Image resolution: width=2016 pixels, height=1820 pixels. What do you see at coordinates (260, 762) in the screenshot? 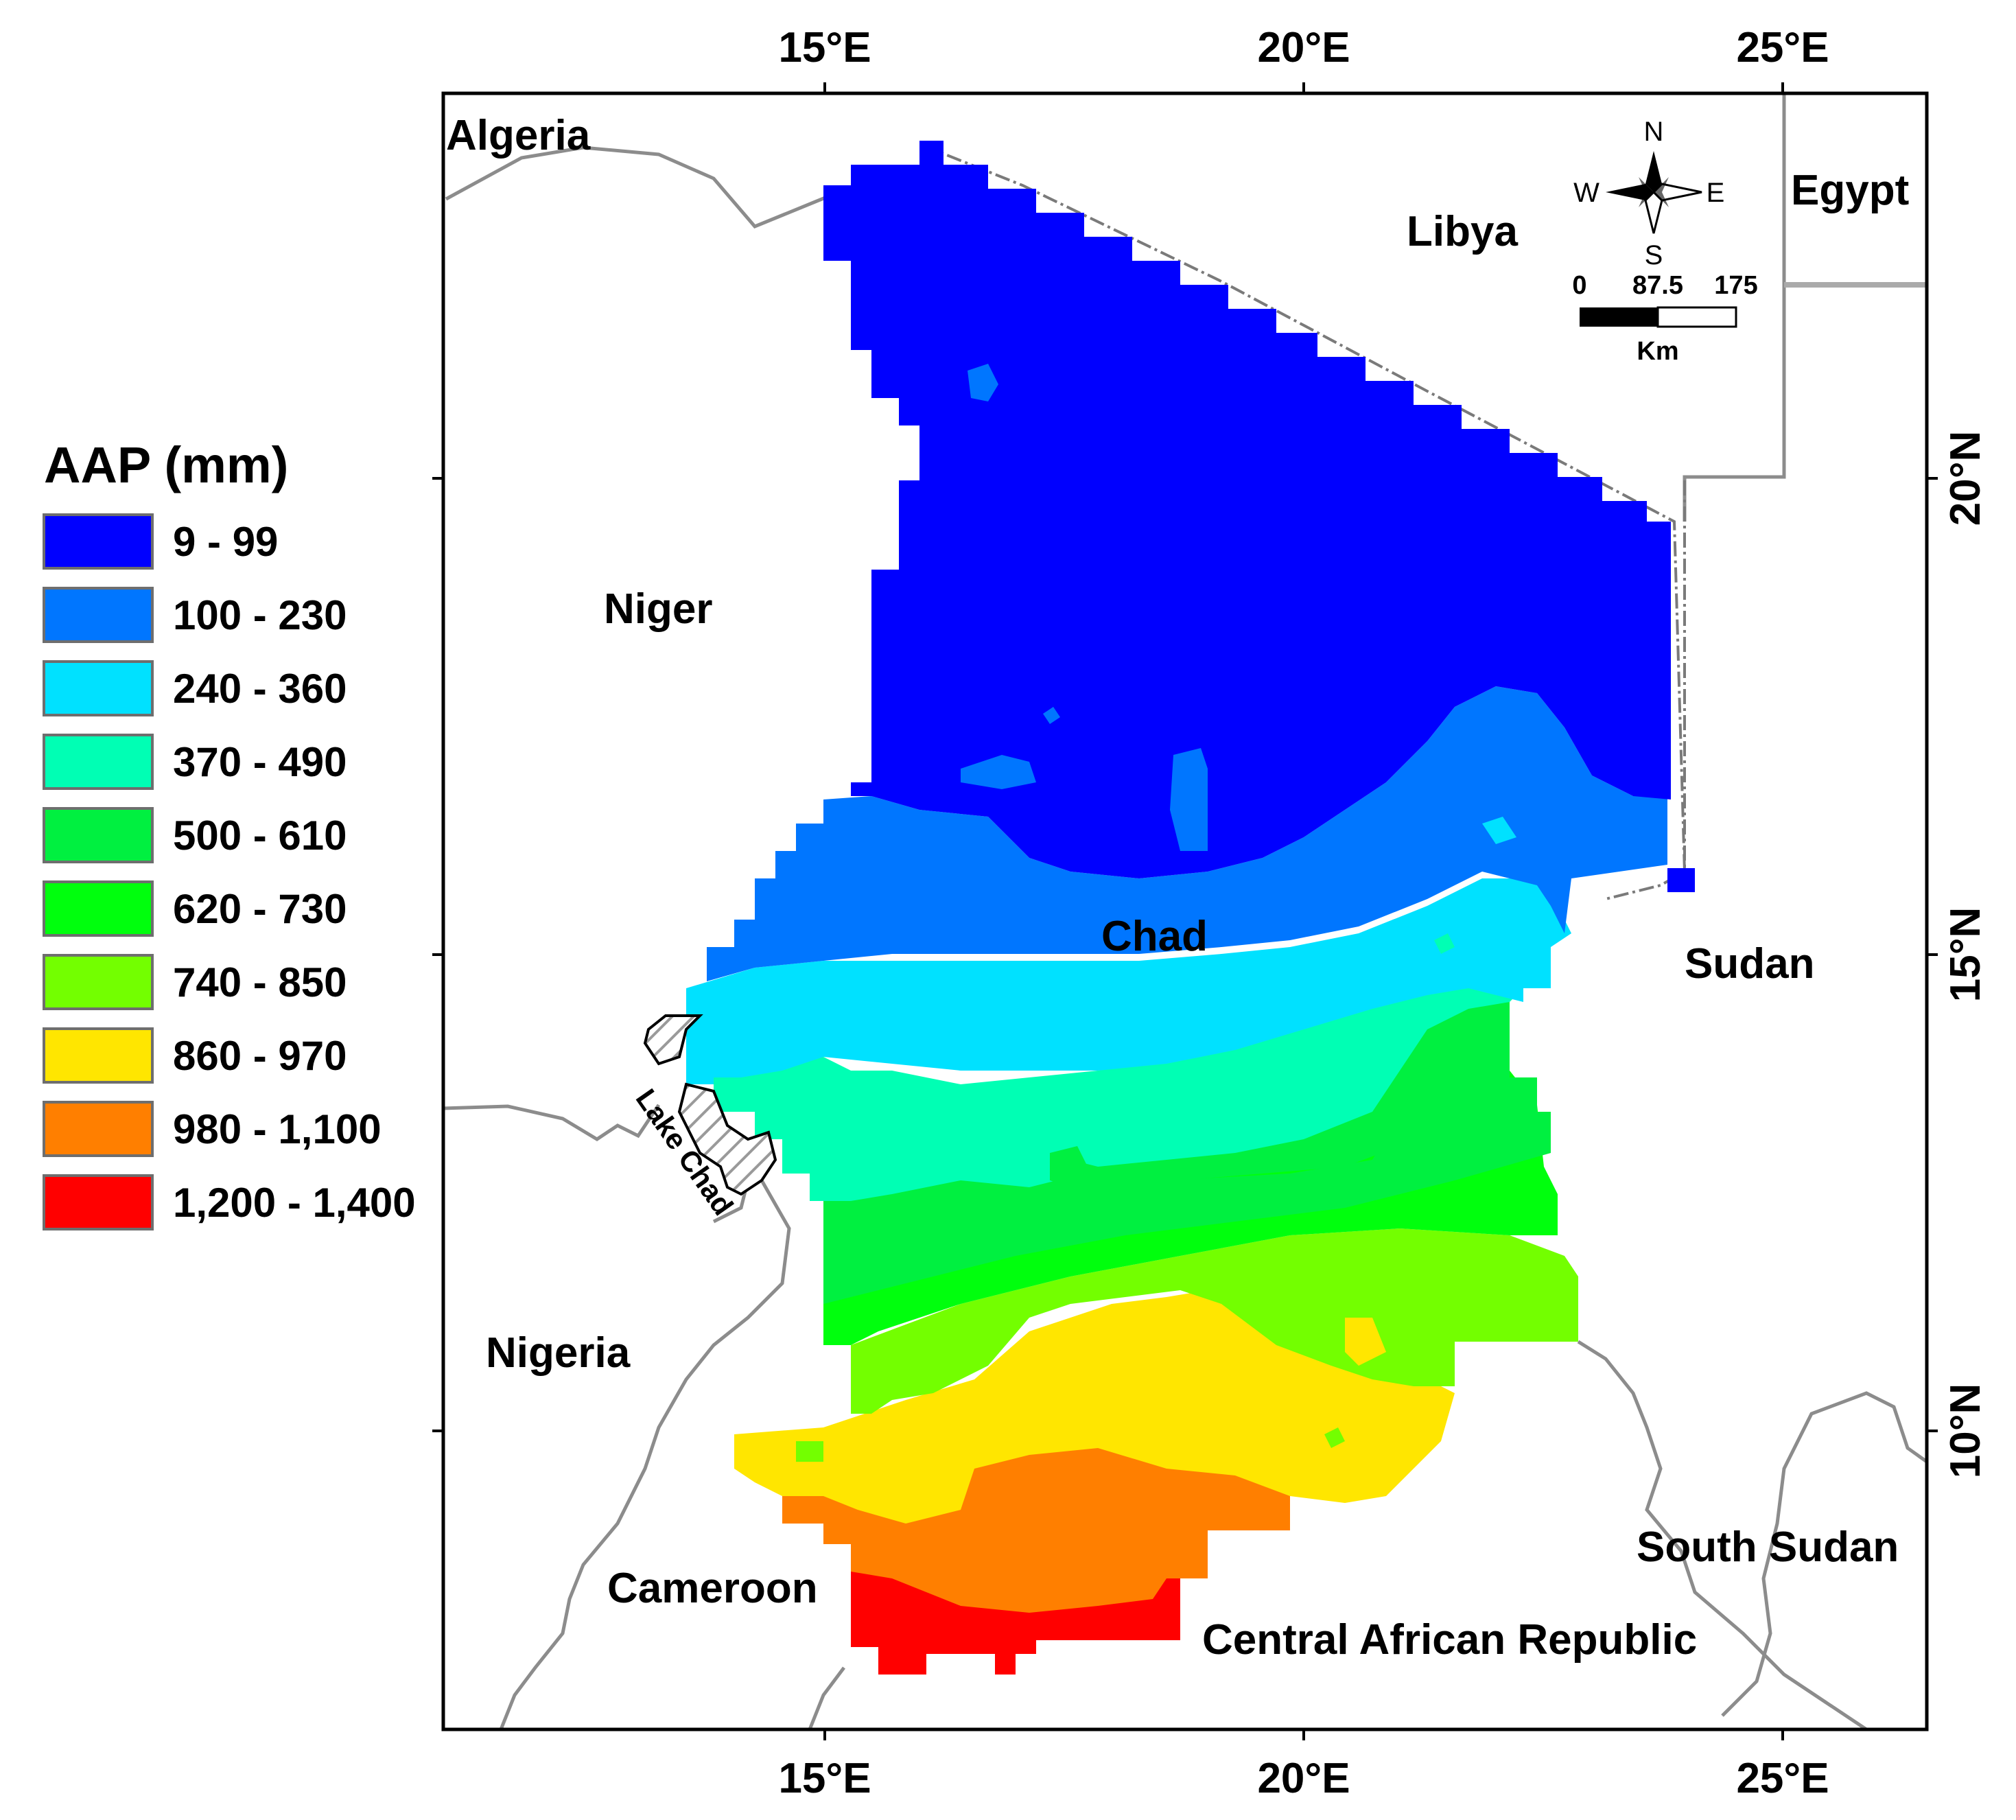
I see `legend-label: 370 - 490` at bounding box center [260, 762].